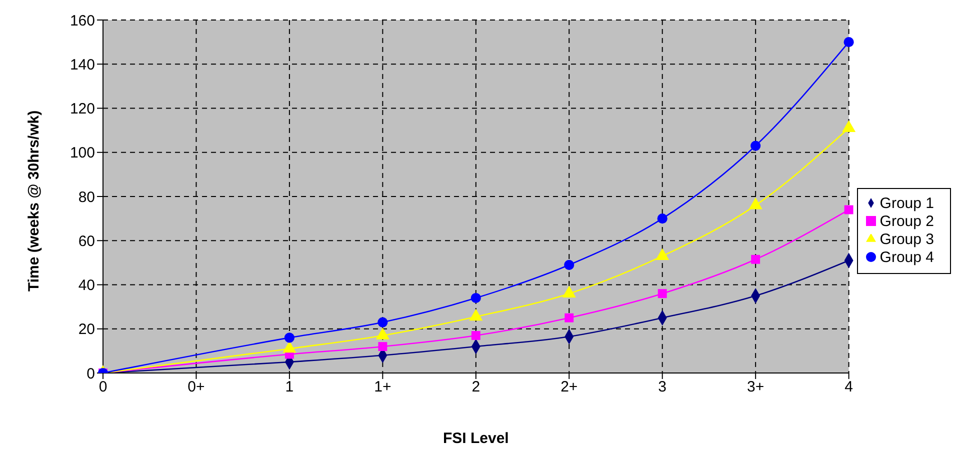 The width and height of the screenshot is (957, 460). What do you see at coordinates (475, 438) in the screenshot?
I see `x-axis-title: FSI Level` at bounding box center [475, 438].